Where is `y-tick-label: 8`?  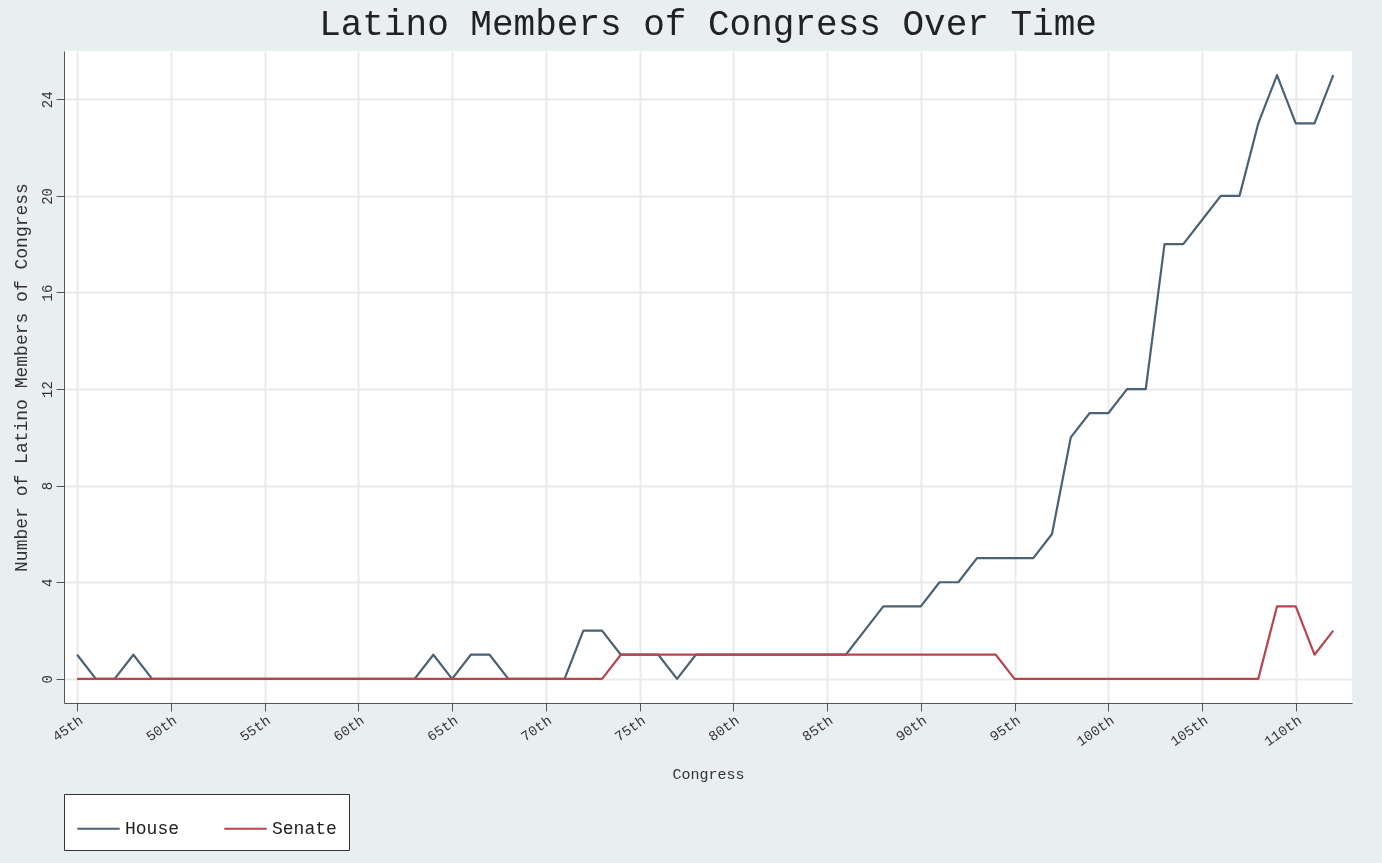 y-tick-label: 8 is located at coordinates (47, 486).